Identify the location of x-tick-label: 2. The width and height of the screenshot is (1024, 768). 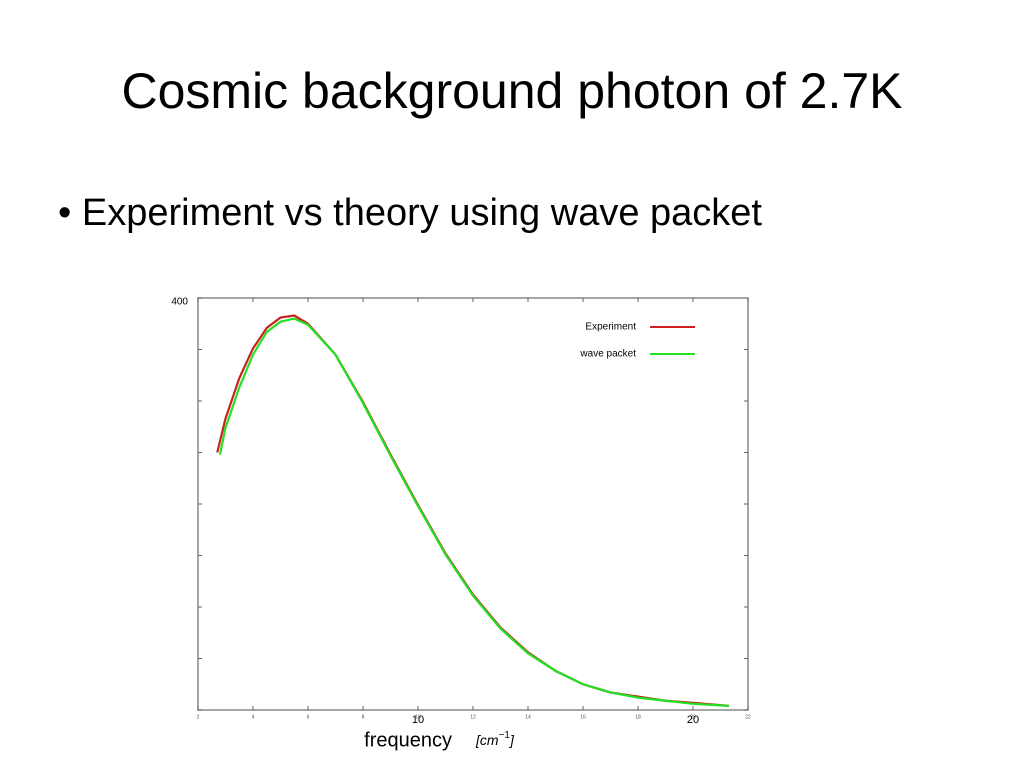
(198, 717).